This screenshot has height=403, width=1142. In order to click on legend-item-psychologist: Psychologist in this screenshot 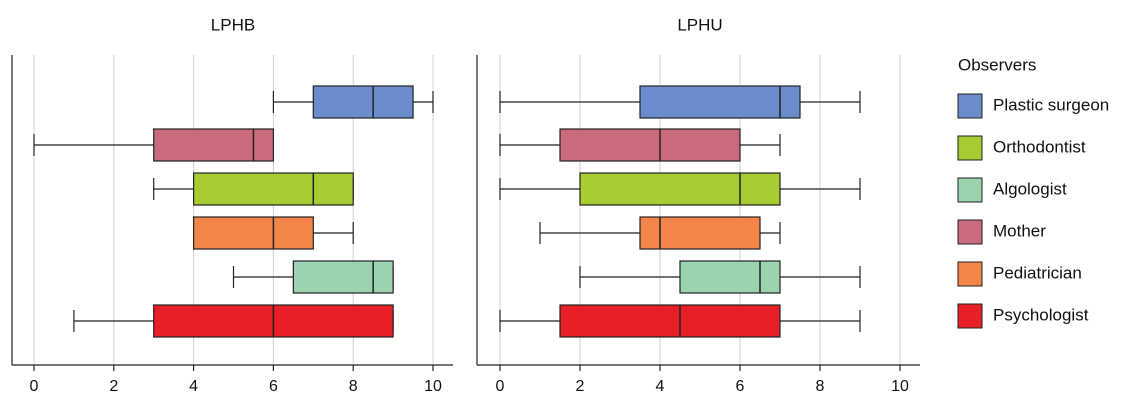, I will do `click(1023, 316)`.